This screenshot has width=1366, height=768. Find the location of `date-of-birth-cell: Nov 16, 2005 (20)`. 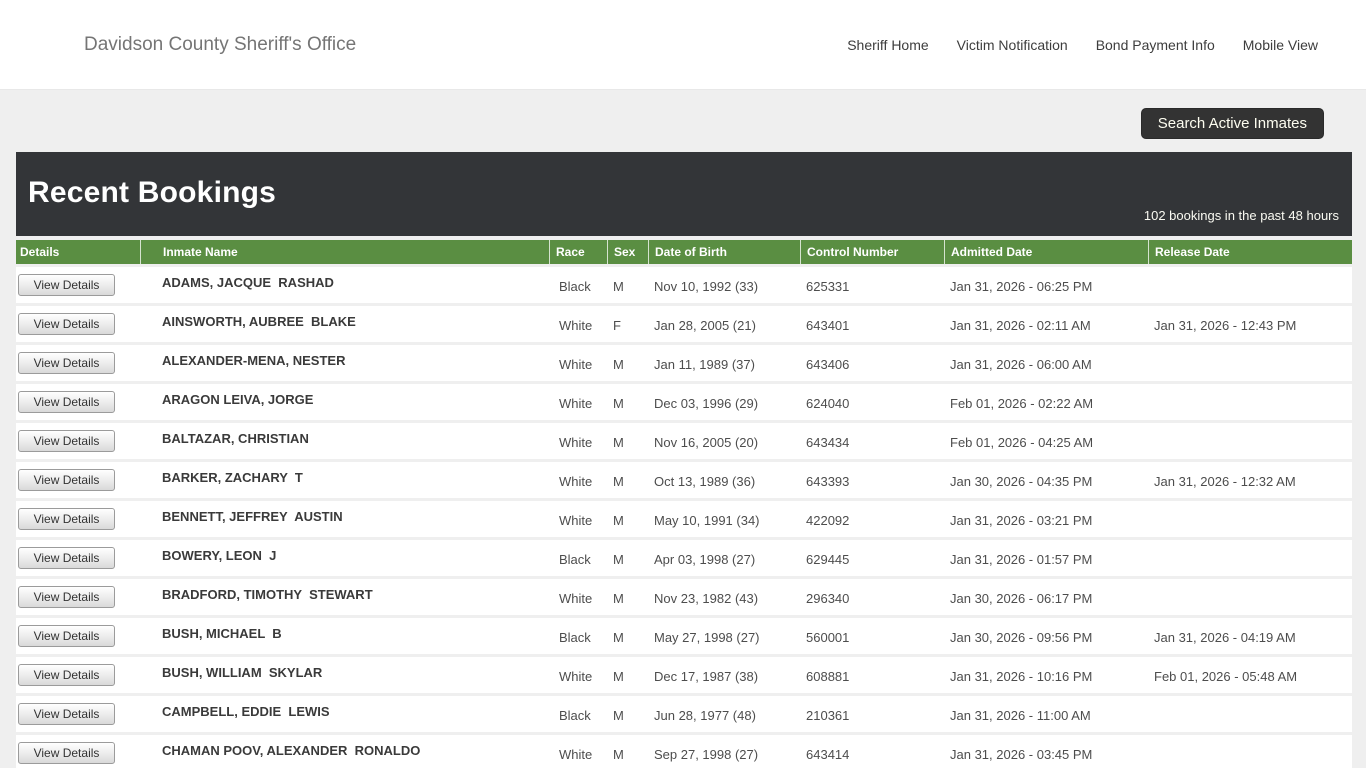

date-of-birth-cell: Nov 16, 2005 (20) is located at coordinates (706, 442).